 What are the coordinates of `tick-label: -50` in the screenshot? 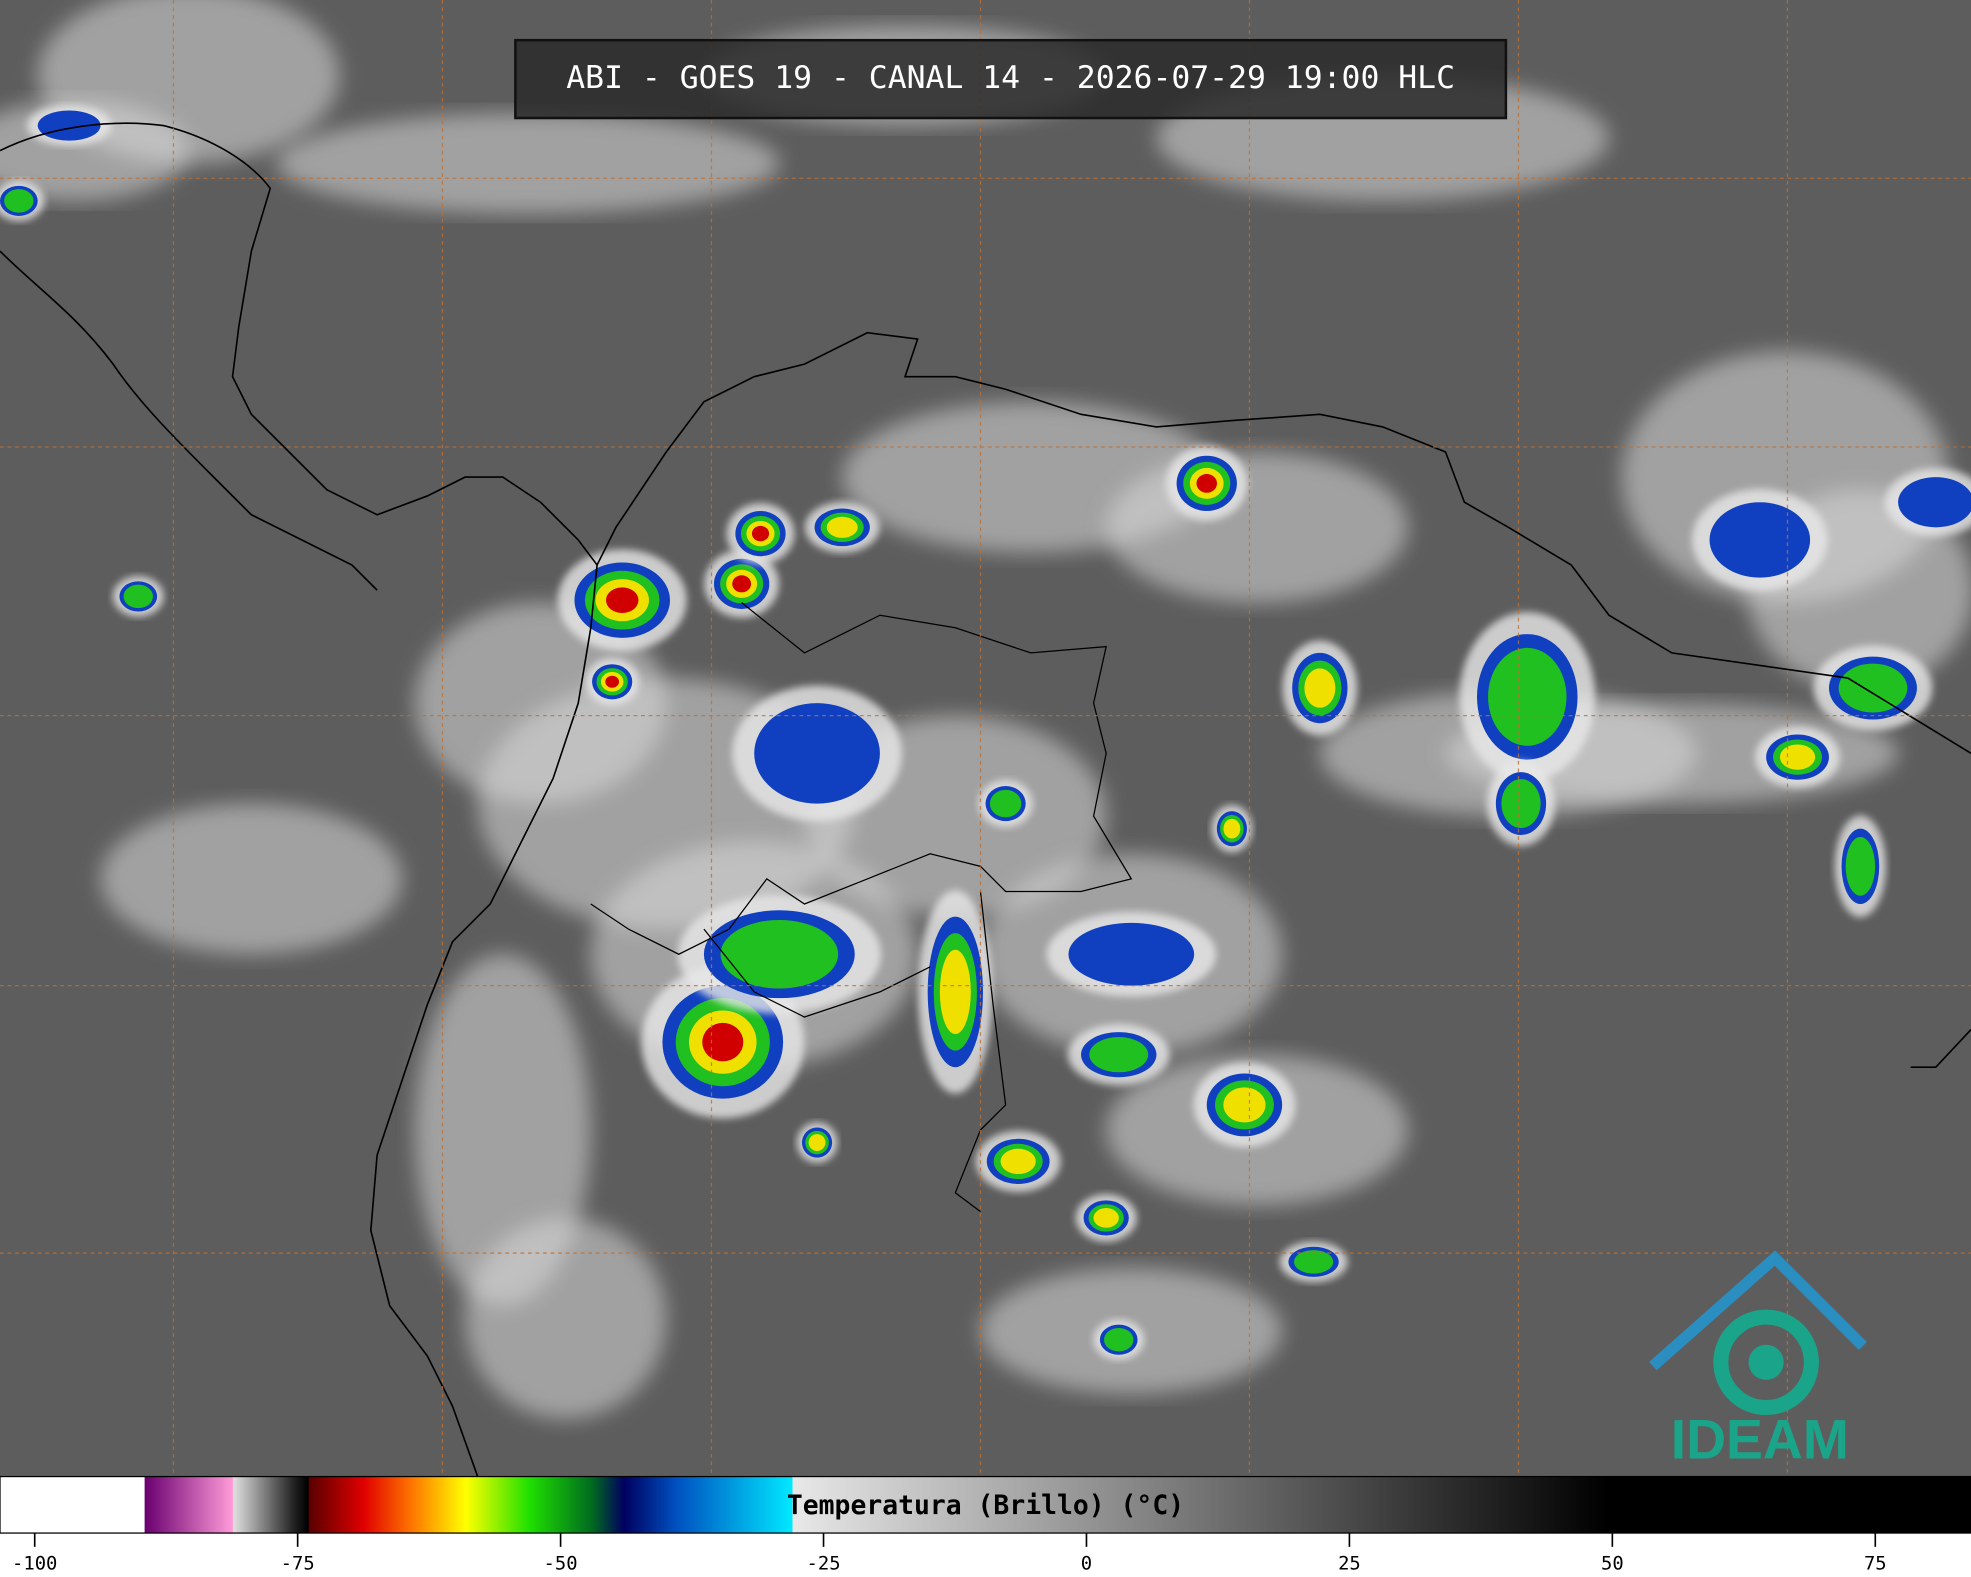 It's located at (561, 1563).